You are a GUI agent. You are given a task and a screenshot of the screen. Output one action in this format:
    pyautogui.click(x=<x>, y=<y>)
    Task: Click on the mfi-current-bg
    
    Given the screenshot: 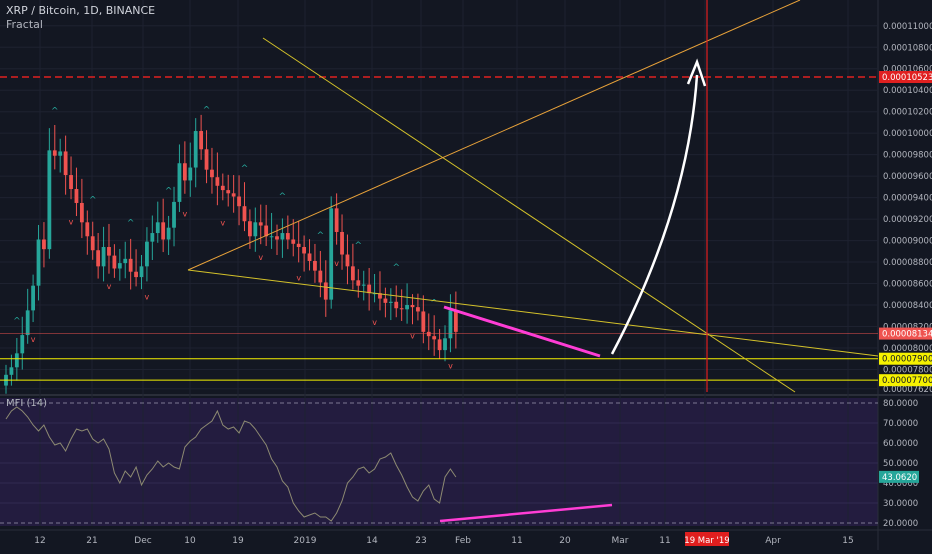 What is the action you would take?
    pyautogui.click(x=899, y=476)
    